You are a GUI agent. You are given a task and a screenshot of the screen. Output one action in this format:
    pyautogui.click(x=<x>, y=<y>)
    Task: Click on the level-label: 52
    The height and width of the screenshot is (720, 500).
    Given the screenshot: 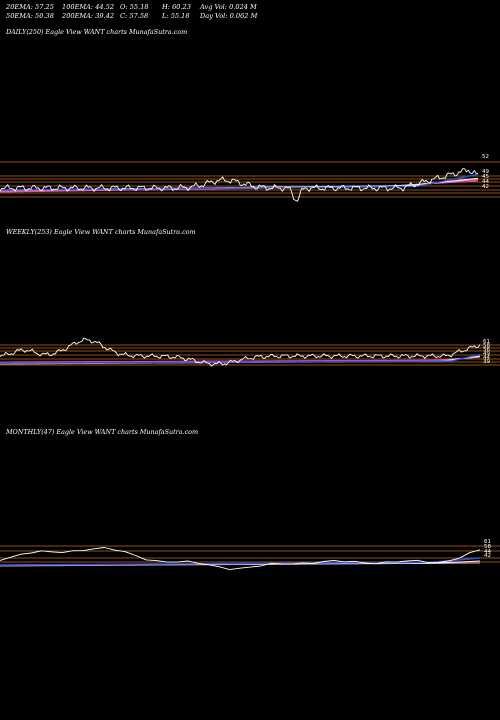 What is the action you would take?
    pyautogui.click(x=485, y=157)
    